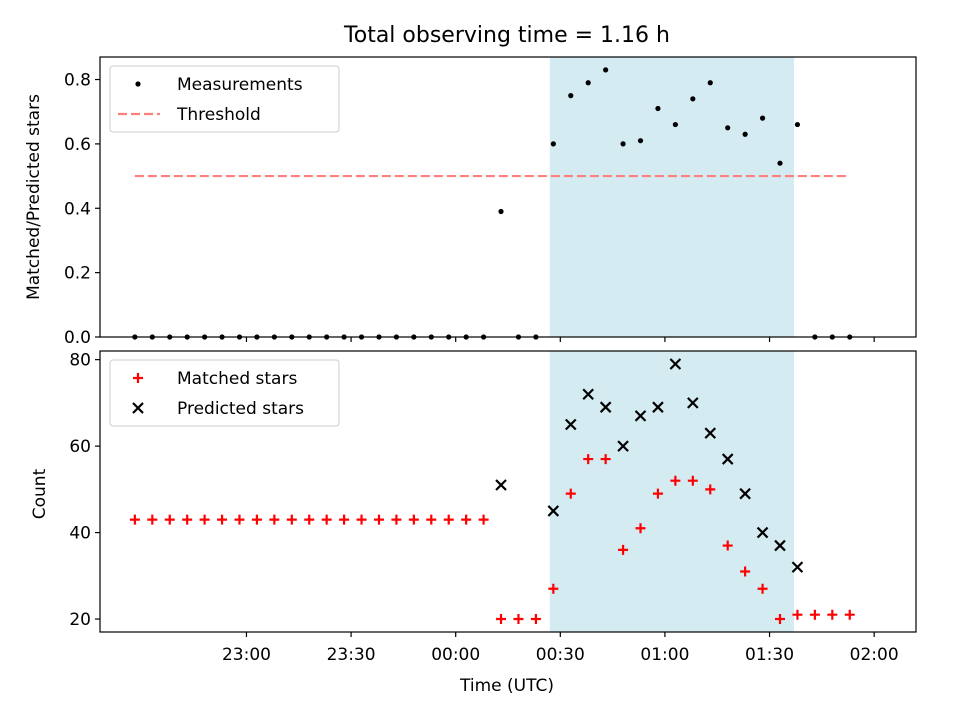 This screenshot has height=720, width=960. I want to click on x-axis-label: Time (UTC), so click(506, 686).